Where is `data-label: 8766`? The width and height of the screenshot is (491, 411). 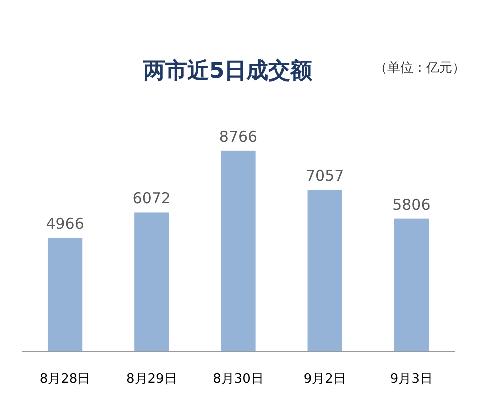 data-label: 8766 is located at coordinates (238, 137).